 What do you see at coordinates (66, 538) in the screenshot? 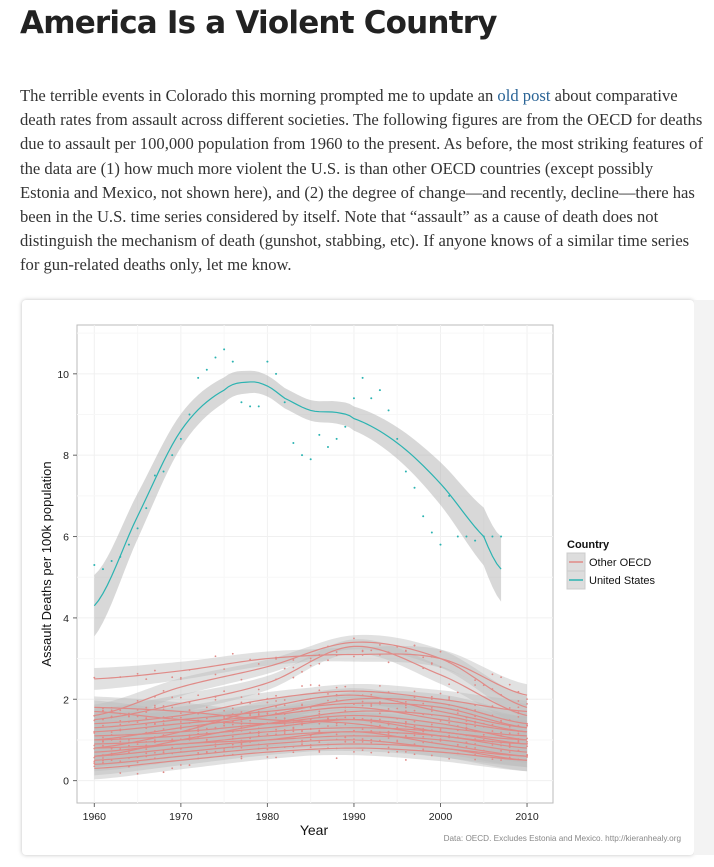
I see `y-tick-label: 6` at bounding box center [66, 538].